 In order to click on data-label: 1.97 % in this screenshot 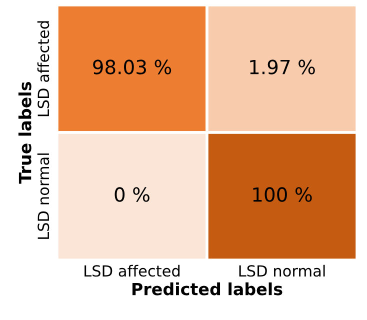, I will do `click(282, 67)`.